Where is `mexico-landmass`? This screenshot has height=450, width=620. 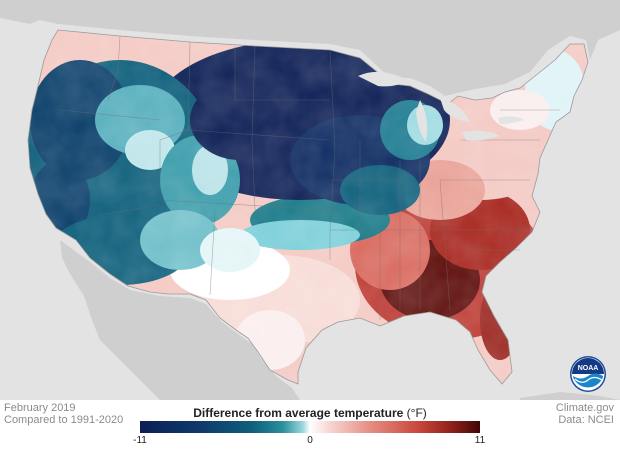 mexico-landmass is located at coordinates (180, 320).